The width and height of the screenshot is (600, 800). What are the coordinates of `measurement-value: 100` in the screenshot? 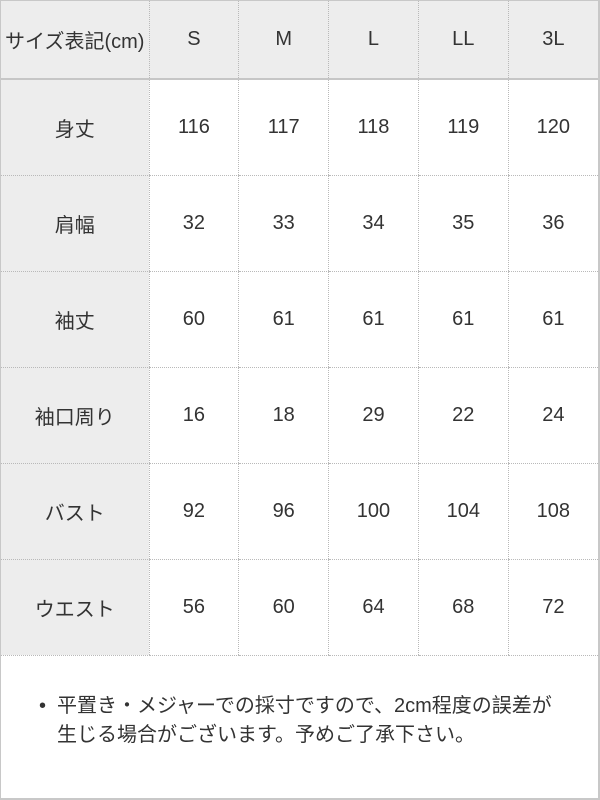 It's located at (373, 511).